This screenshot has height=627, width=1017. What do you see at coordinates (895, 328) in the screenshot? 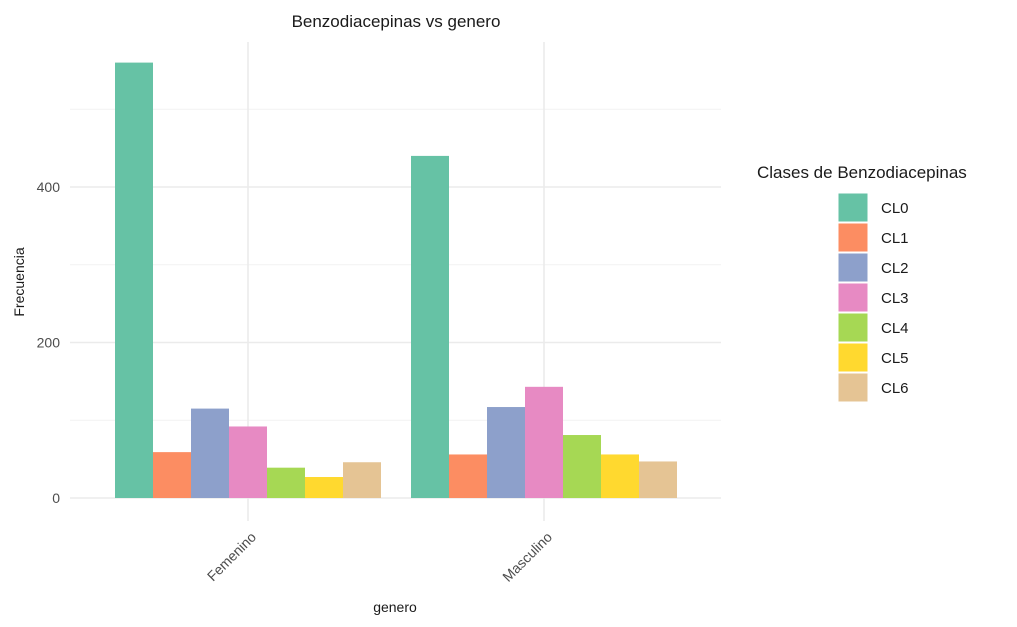
I see `legend-label-cl4: CL4` at bounding box center [895, 328].